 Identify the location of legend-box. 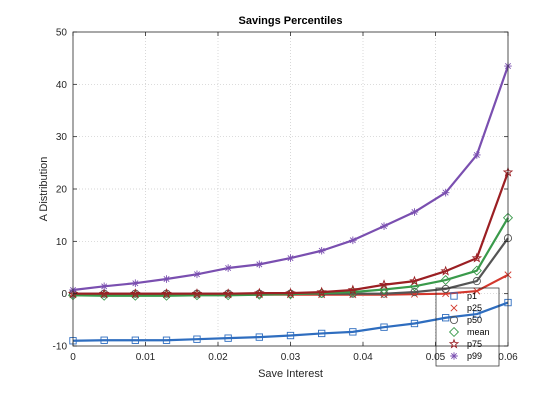
(467, 327).